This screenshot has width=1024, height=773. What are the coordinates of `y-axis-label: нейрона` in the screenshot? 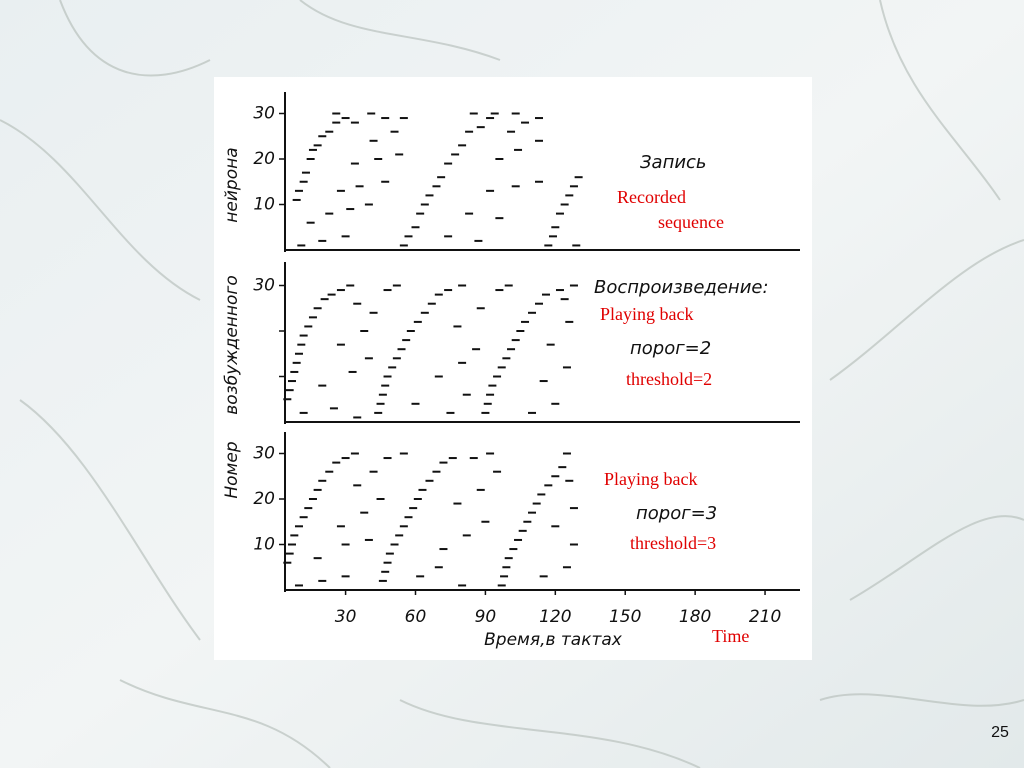 It's located at (232, 184).